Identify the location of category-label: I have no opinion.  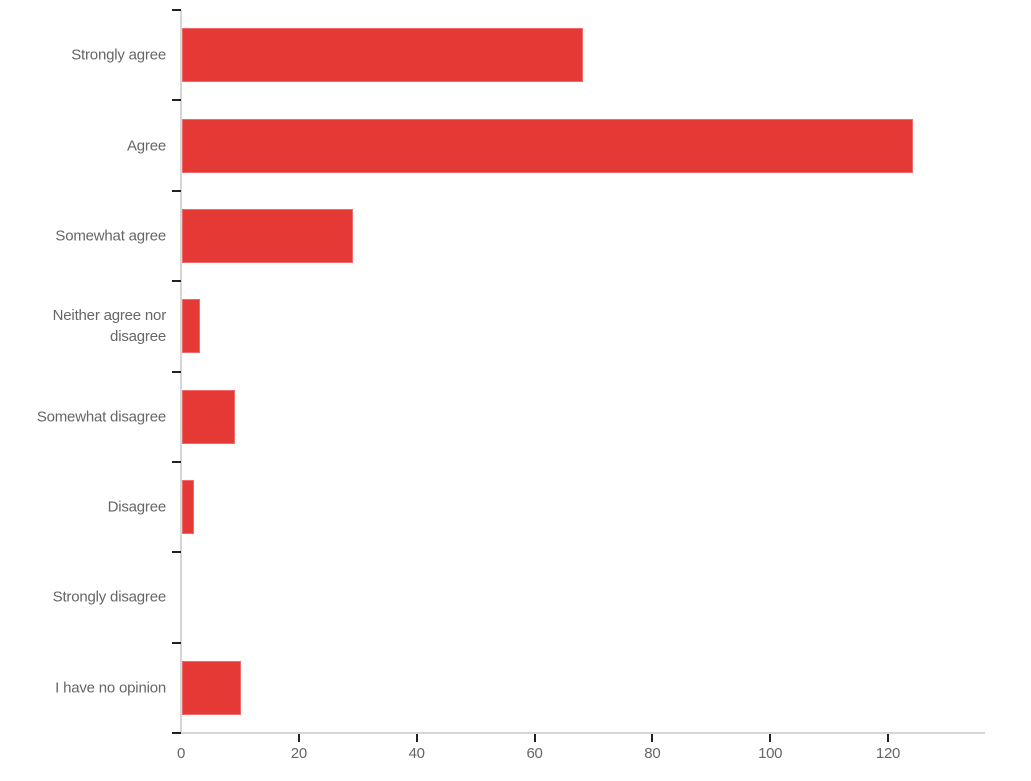
(83, 687).